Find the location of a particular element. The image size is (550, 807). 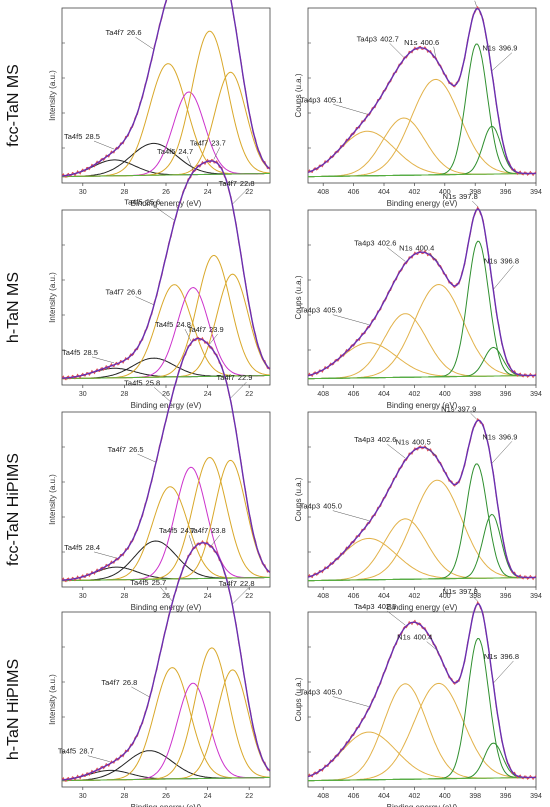

peak-label-400.5: N1s 400.5 is located at coordinates (413, 442).